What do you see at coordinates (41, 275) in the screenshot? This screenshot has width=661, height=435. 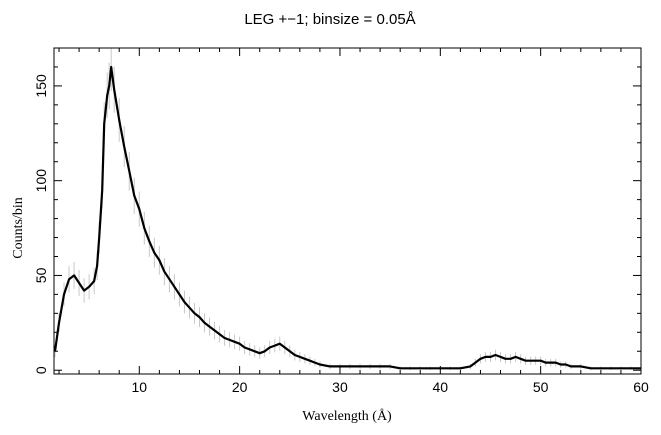 I see `y-tick-label: 50` at bounding box center [41, 275].